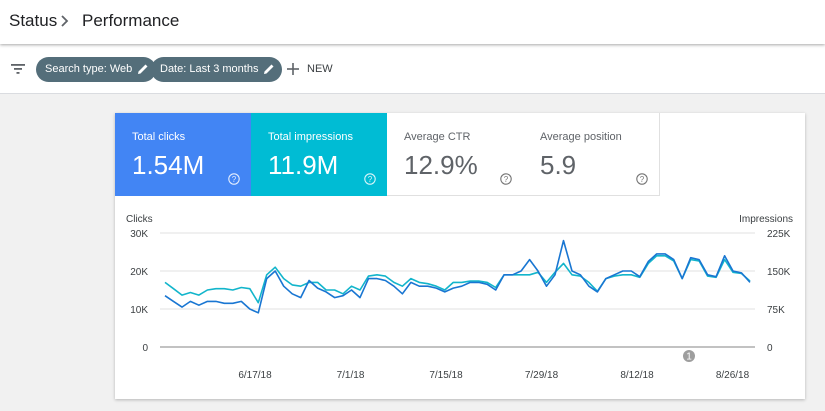 This screenshot has height=411, width=825. I want to click on left-tick-label: 20K, so click(139, 272).